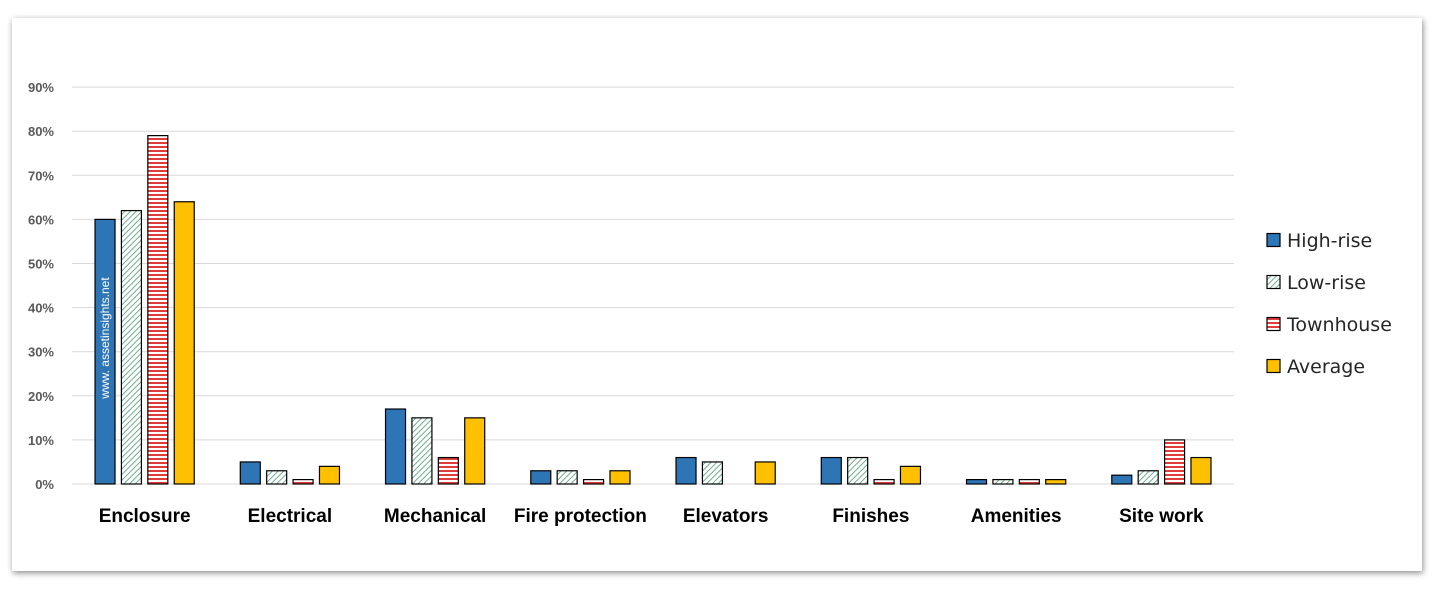 This screenshot has height=591, width=1447. I want to click on x-category-label: Finishes, so click(870, 516).